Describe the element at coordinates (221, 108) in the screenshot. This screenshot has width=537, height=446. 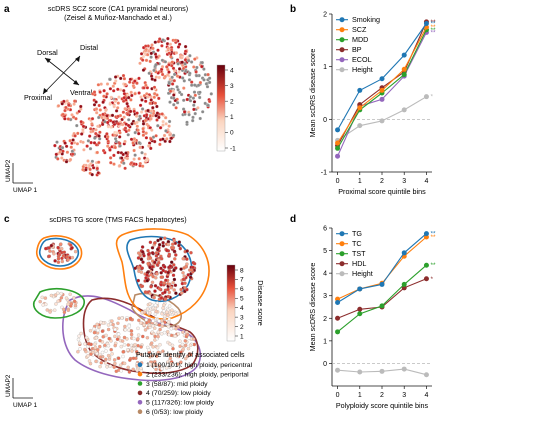
I see `colorbar-a` at that location.